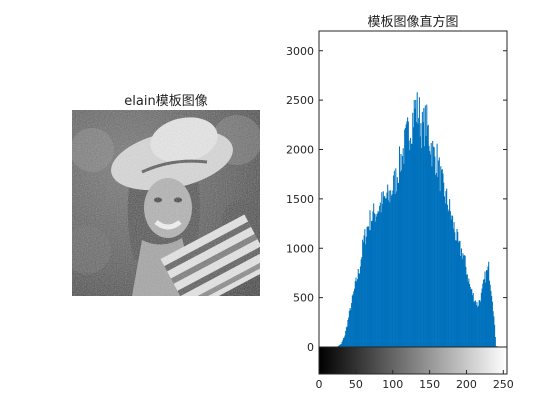  Describe the element at coordinates (415, 380) in the screenshot. I see `x-axis-ticks: 0 50 100 150 200 250` at that location.